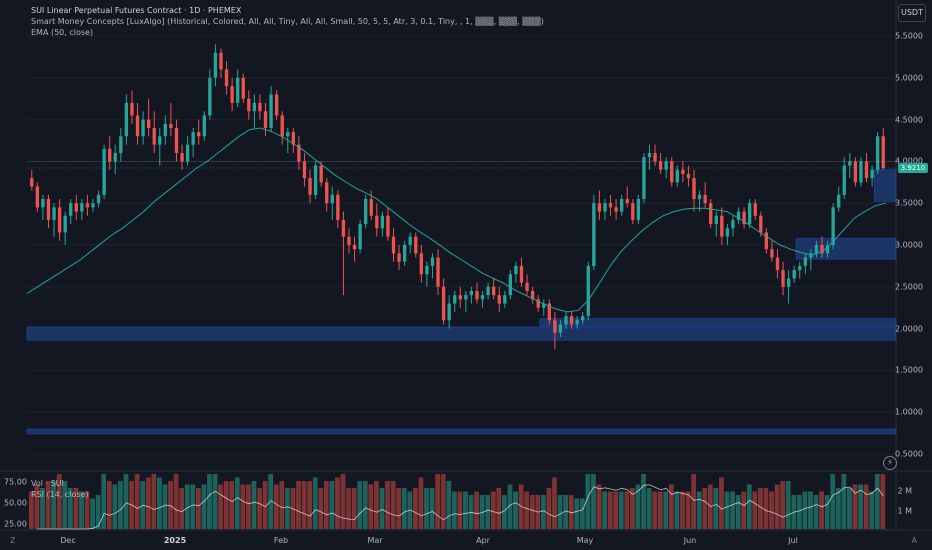 The width and height of the screenshot is (932, 550). Describe the element at coordinates (62, 32) in the screenshot. I see `indicator-label-ema: EMA (50, close)` at that location.